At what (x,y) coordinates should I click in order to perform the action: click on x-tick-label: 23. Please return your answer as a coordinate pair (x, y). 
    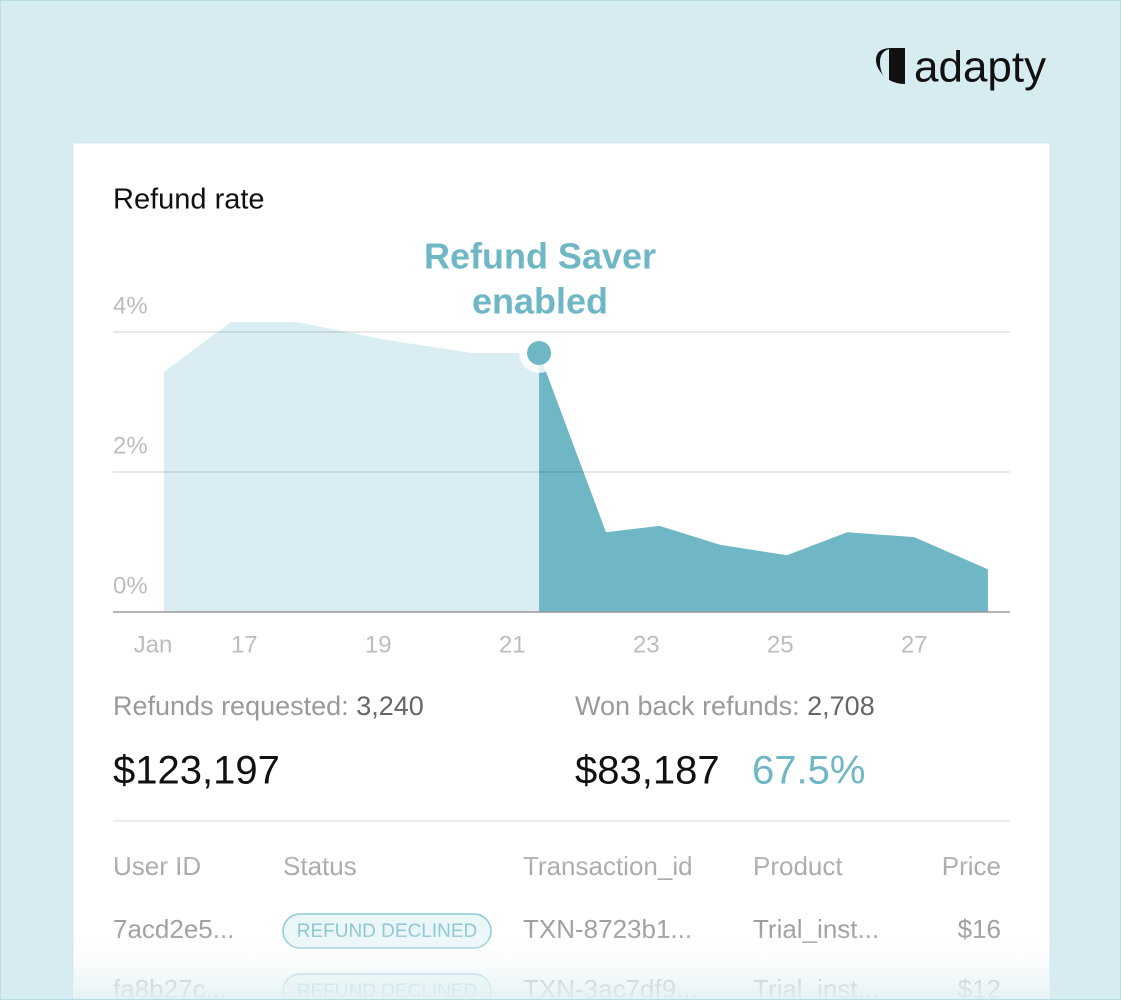
    Looking at the image, I should click on (646, 644).